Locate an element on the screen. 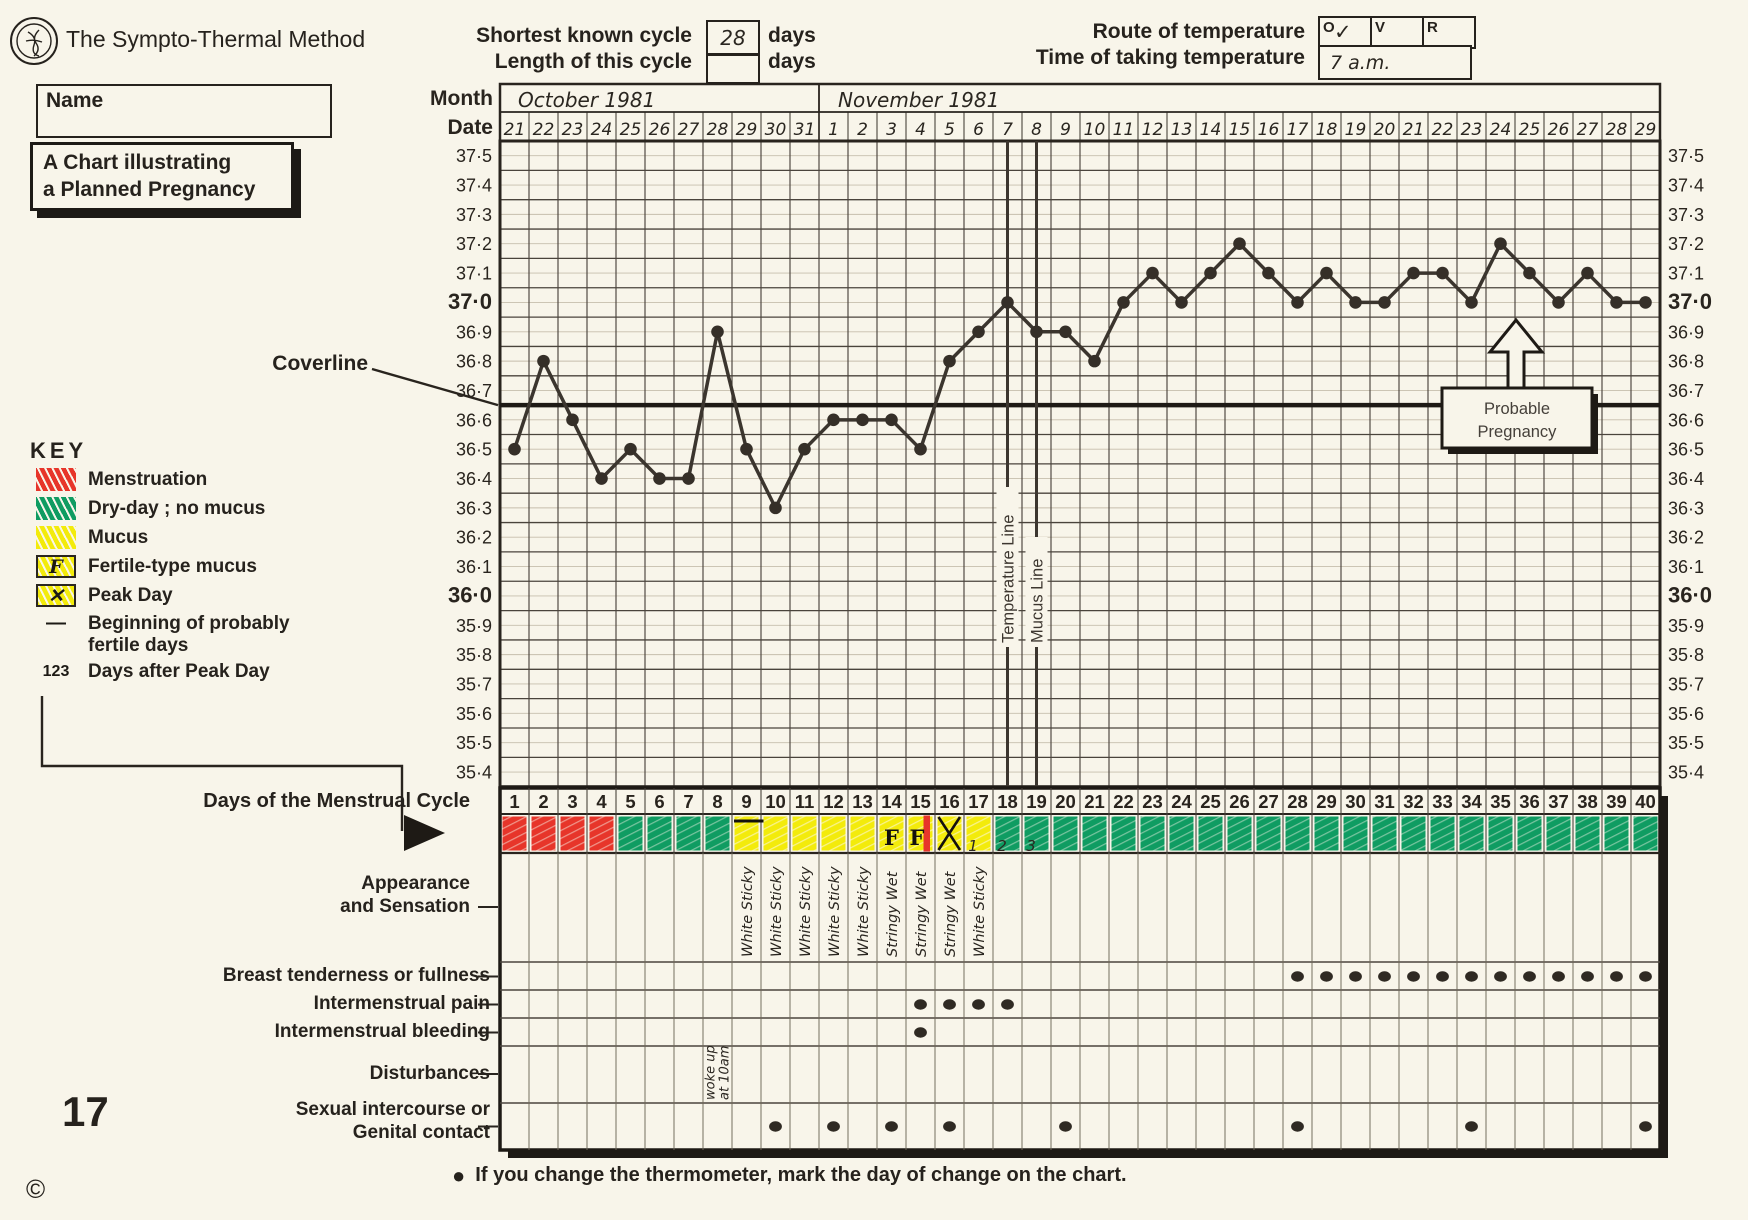  y-tick-left: 37·0 is located at coordinates (470, 301).